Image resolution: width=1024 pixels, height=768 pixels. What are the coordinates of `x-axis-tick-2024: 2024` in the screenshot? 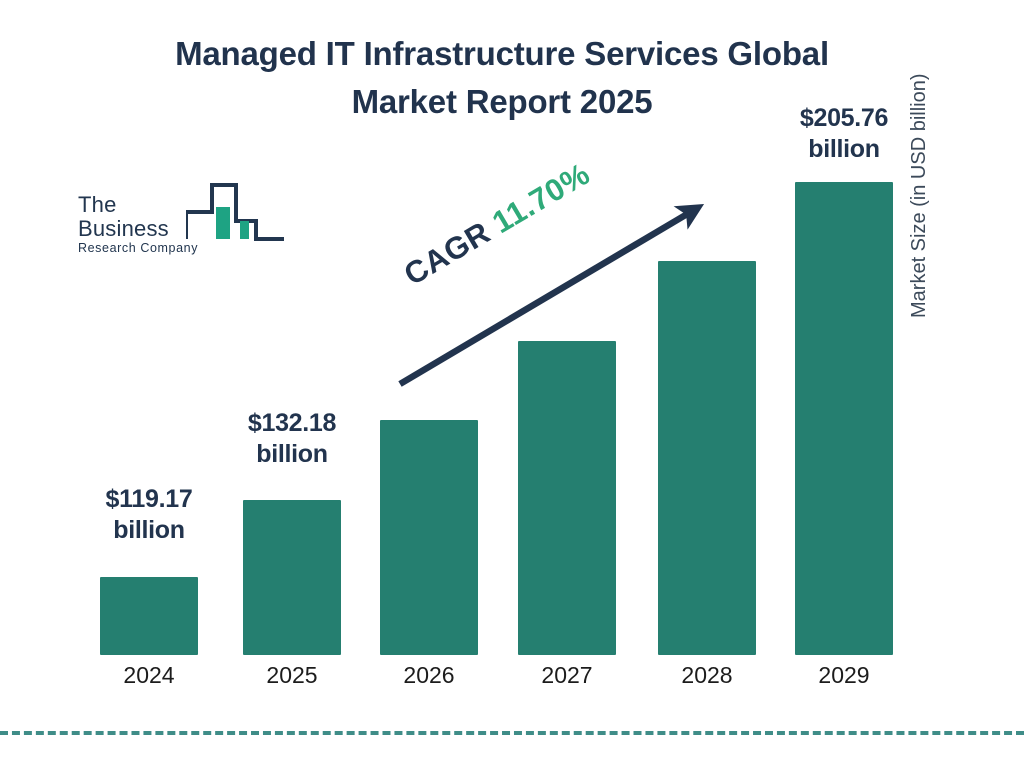 It's located at (149, 675).